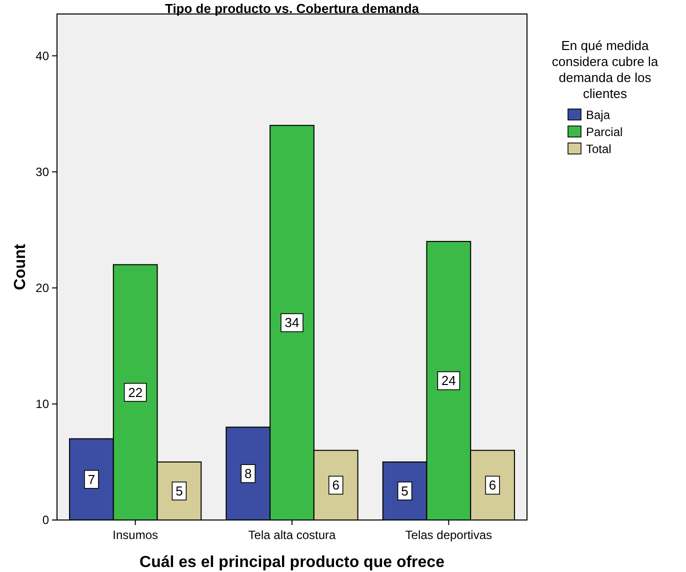  What do you see at coordinates (43, 403) in the screenshot?
I see `y-tick-label: 10` at bounding box center [43, 403].